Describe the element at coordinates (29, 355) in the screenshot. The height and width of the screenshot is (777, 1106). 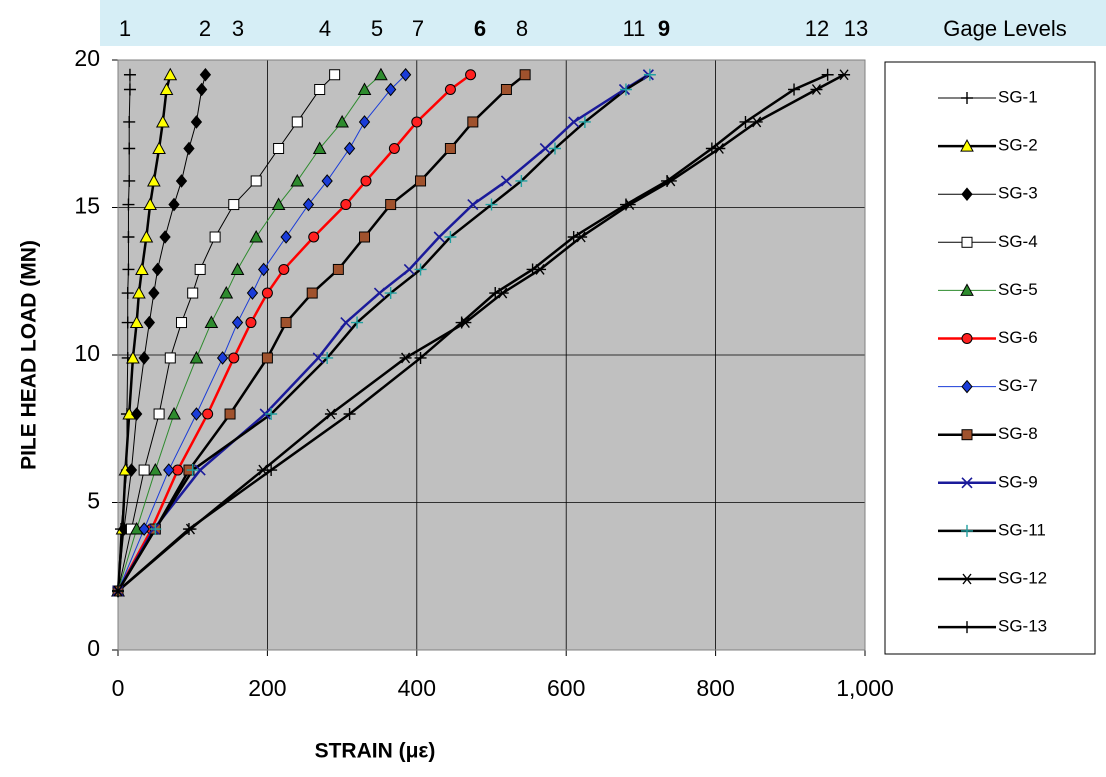
I see `y-axis-title: PILE HEAD LOAD (MN)` at that location.